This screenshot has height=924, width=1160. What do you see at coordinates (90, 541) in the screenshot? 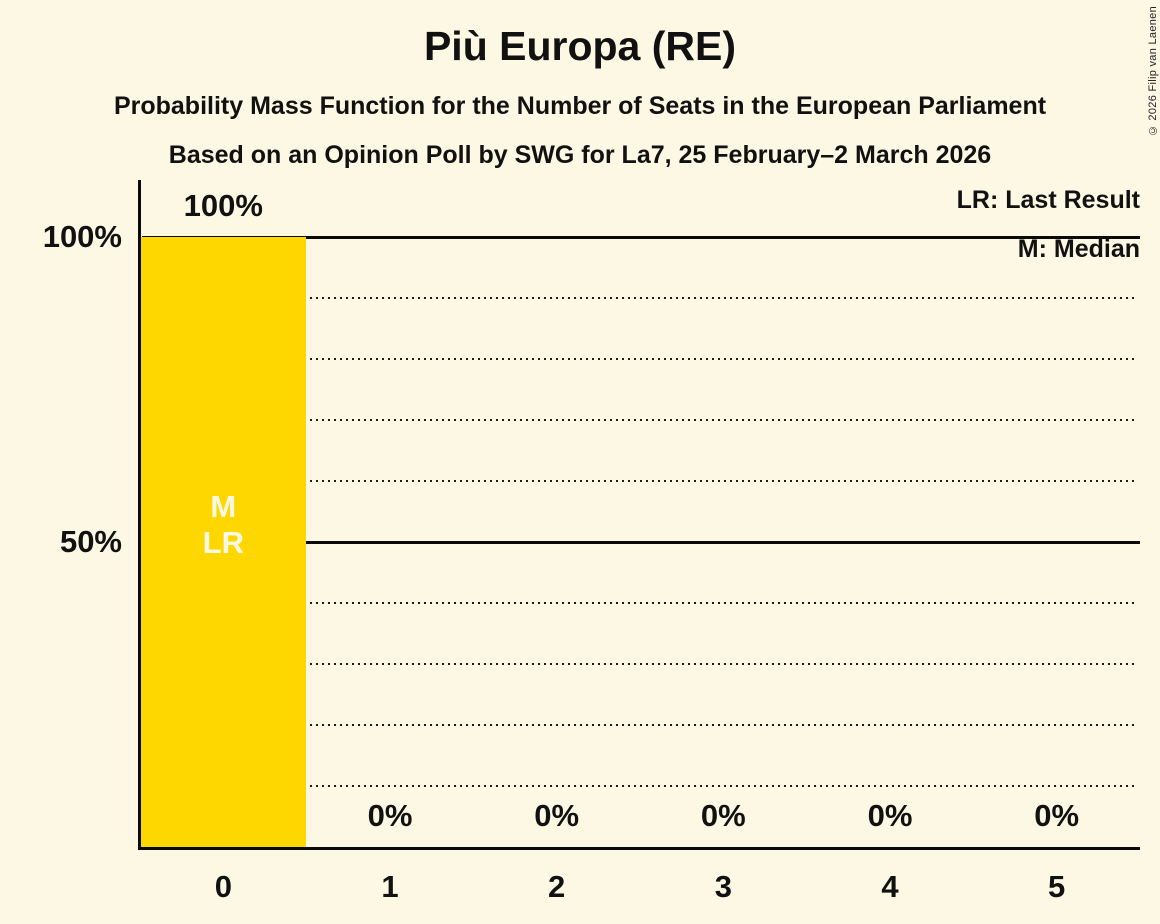
I see `y-axis-label-50pct: 50%` at bounding box center [90, 541].